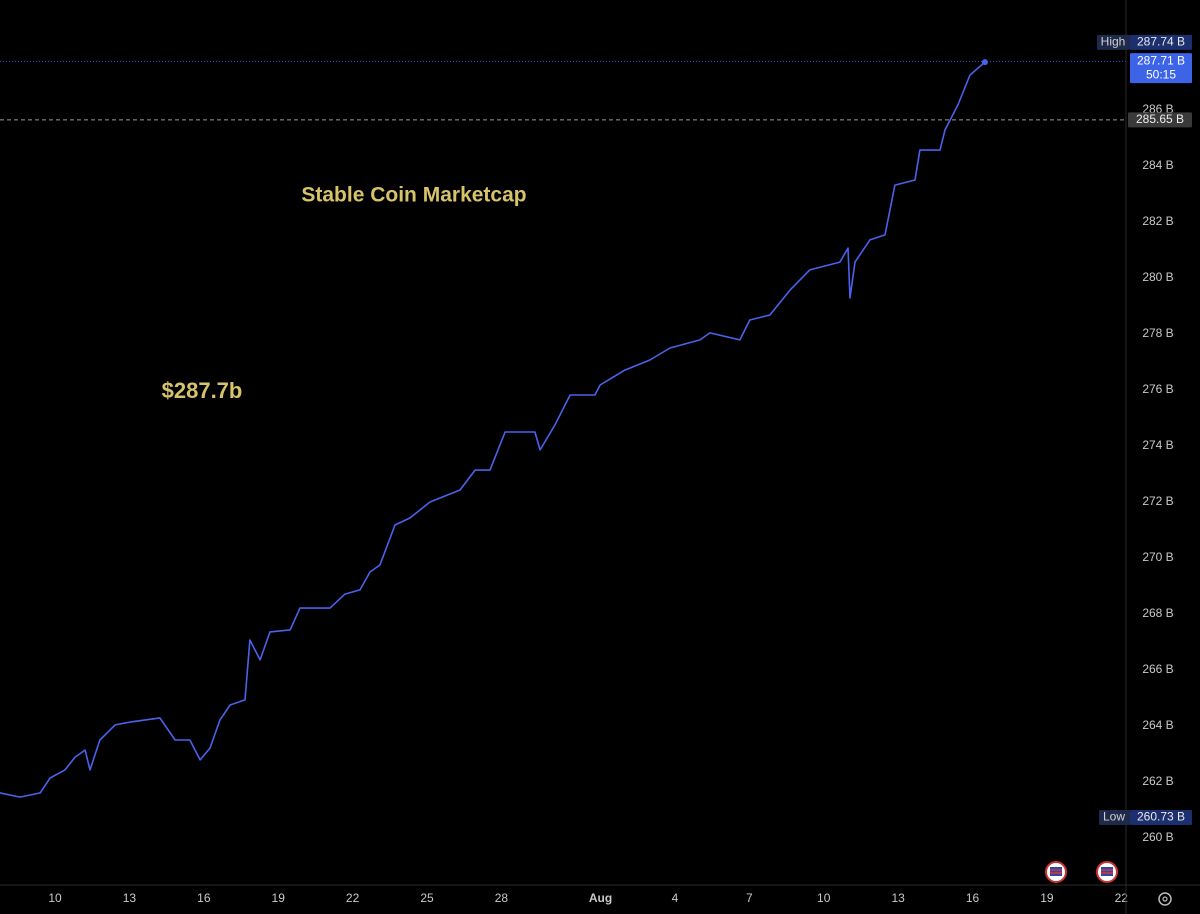 The image size is (1200, 914). I want to click on y-tick-label: 264 B, so click(1157, 725).